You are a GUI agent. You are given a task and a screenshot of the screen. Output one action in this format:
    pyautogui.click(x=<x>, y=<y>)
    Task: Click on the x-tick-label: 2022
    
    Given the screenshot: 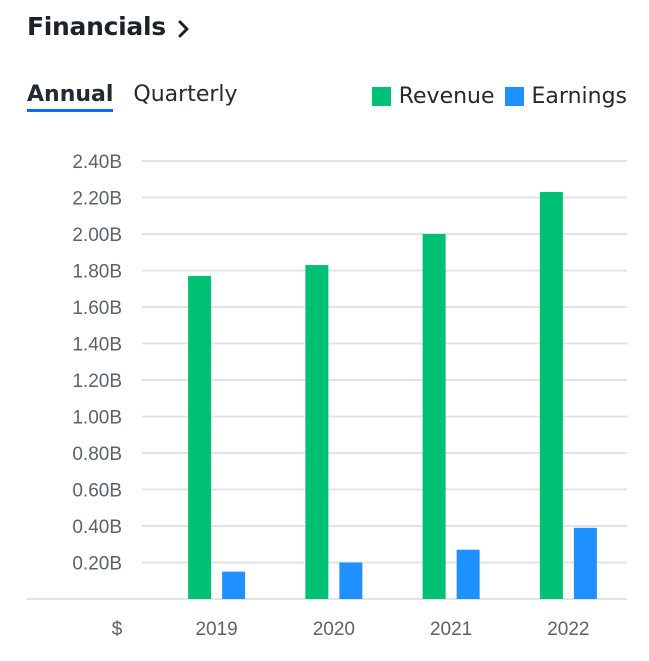 What is the action you would take?
    pyautogui.click(x=568, y=629)
    